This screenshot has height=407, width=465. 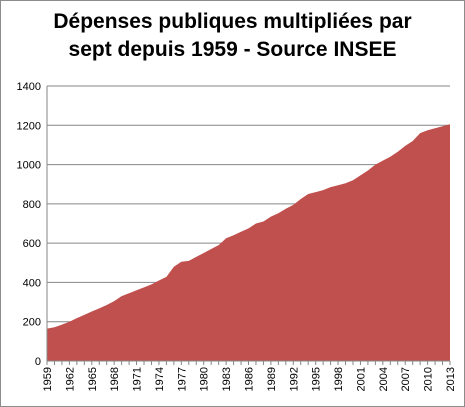 I want to click on x-tick-label: 1965, so click(x=93, y=379).